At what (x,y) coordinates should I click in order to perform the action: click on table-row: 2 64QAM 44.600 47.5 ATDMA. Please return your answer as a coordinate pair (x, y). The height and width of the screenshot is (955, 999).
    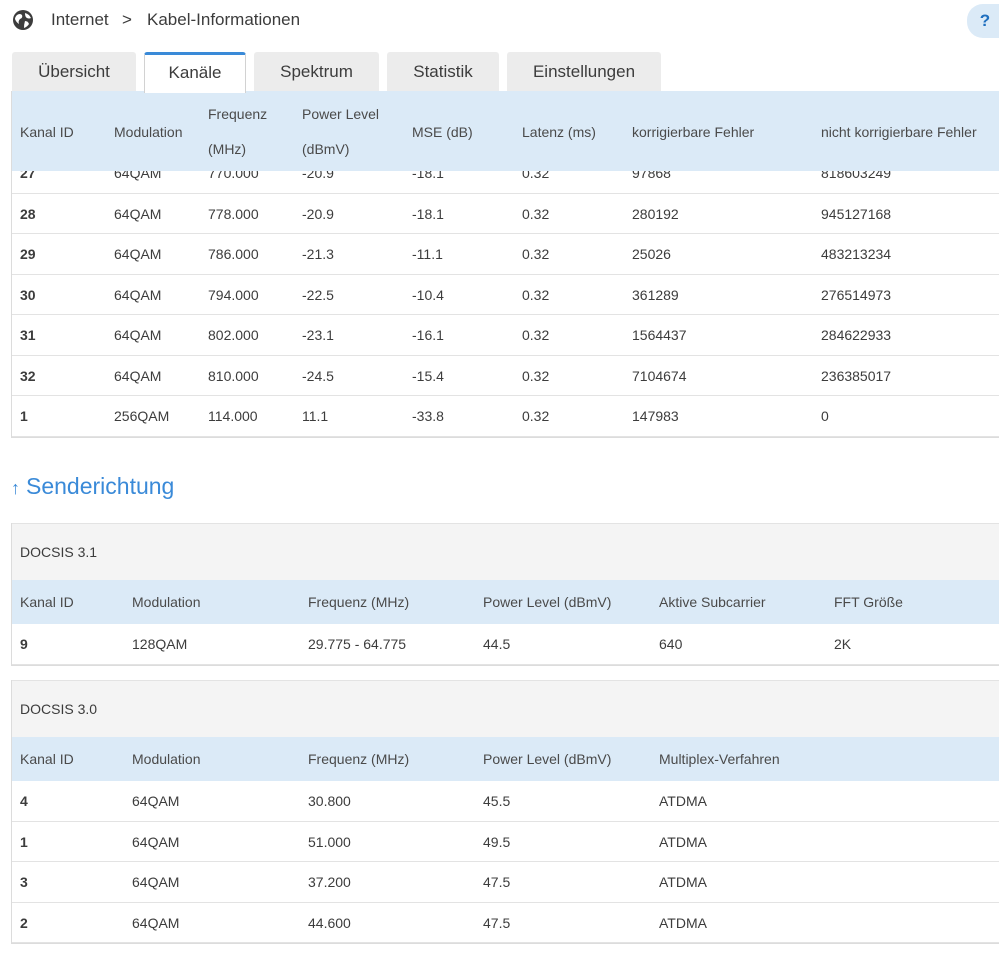
    Looking at the image, I should click on (505, 923).